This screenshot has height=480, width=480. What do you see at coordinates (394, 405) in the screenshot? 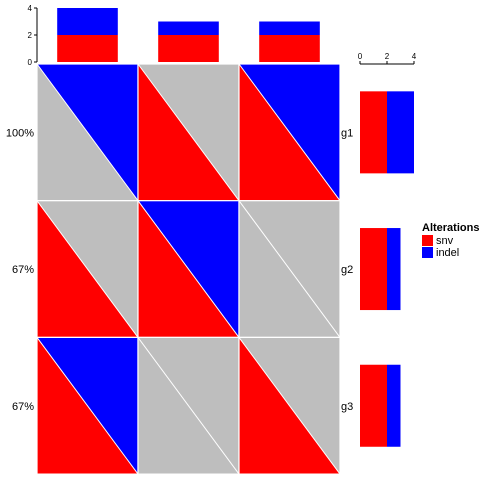
I see `right-bar-indel-g3` at bounding box center [394, 405].